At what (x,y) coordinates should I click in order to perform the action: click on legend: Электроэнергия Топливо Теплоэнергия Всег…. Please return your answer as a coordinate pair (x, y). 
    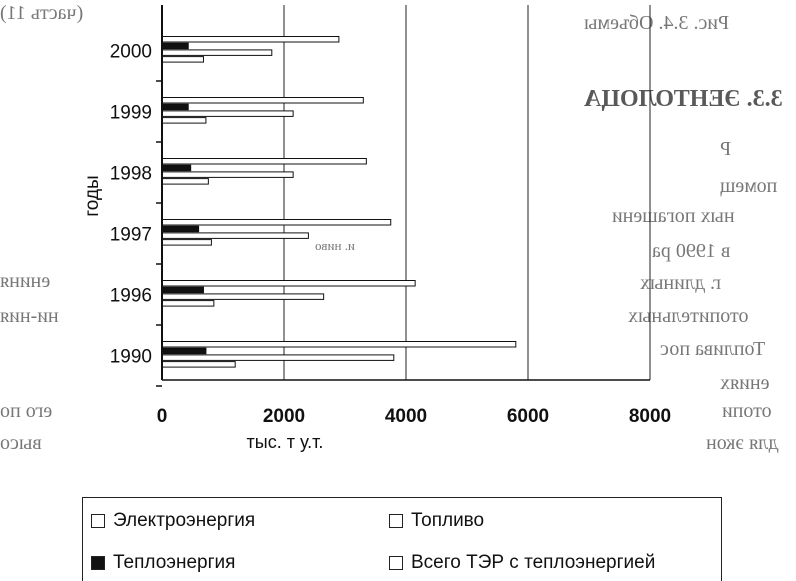
    Looking at the image, I should click on (402, 539).